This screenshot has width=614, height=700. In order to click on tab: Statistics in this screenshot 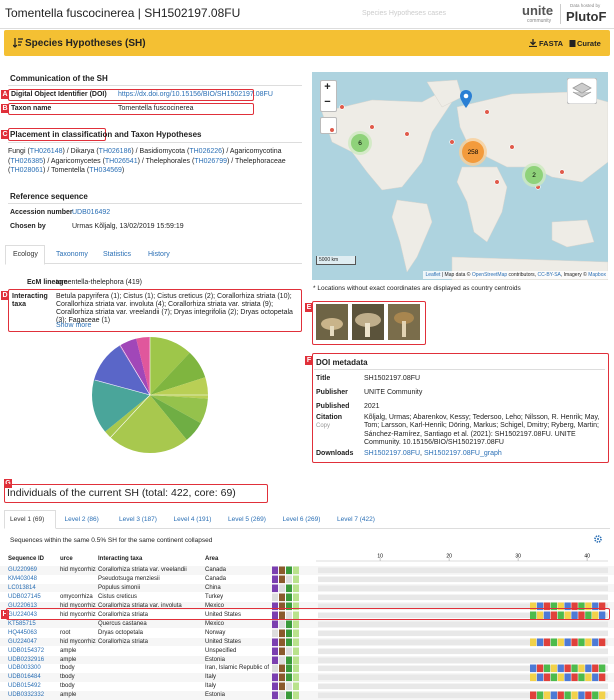, I will do `click(117, 254)`.